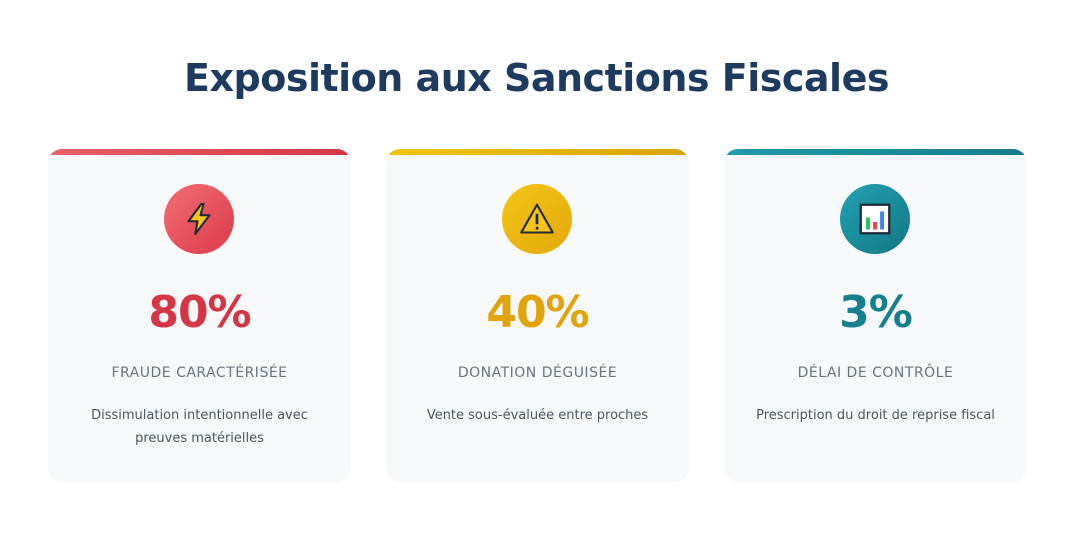 Image resolution: width=1073 pixels, height=535 pixels. What do you see at coordinates (537, 312) in the screenshot?
I see `stat-value: 40%` at bounding box center [537, 312].